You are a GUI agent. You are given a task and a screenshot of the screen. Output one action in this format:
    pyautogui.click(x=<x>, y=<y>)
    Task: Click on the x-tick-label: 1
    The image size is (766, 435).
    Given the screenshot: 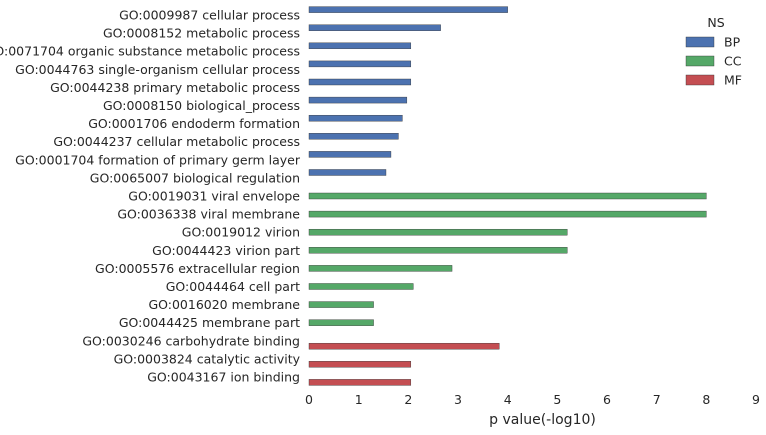 What is the action you would take?
    pyautogui.click(x=359, y=399)
    